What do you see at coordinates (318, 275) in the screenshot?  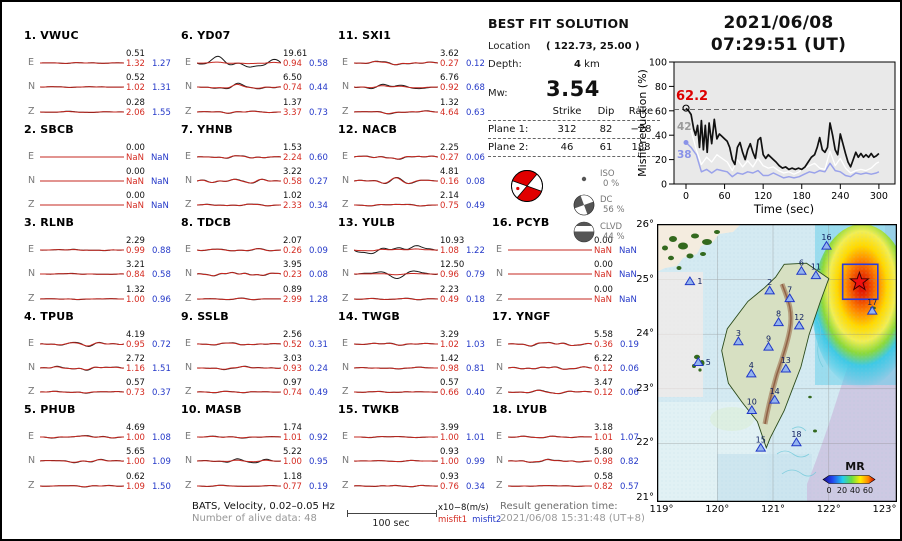 I see `misfit2-value: 0.08` at bounding box center [318, 275].